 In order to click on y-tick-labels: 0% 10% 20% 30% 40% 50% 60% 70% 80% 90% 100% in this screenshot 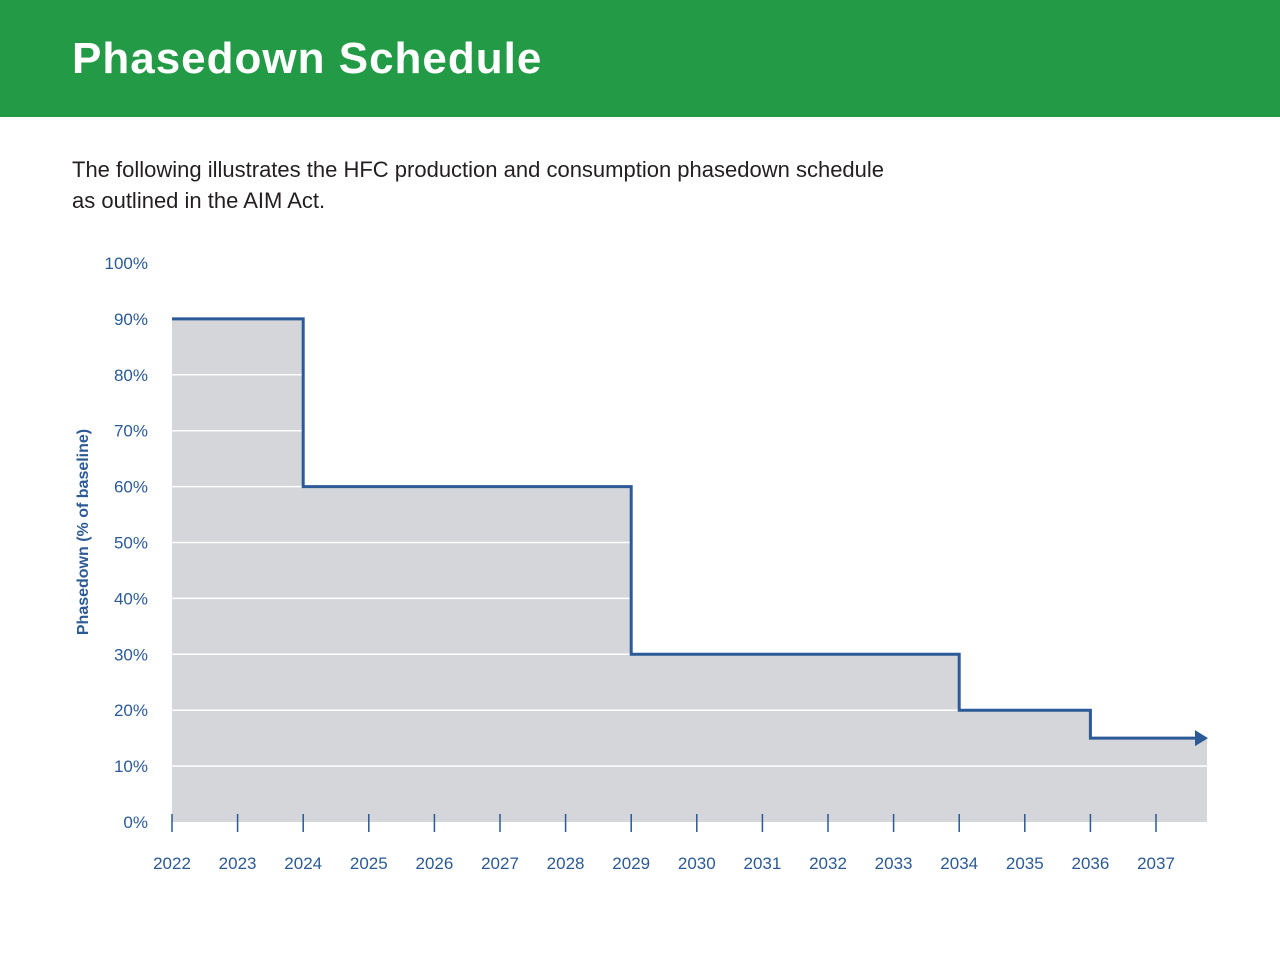, I will do `click(126, 543)`.